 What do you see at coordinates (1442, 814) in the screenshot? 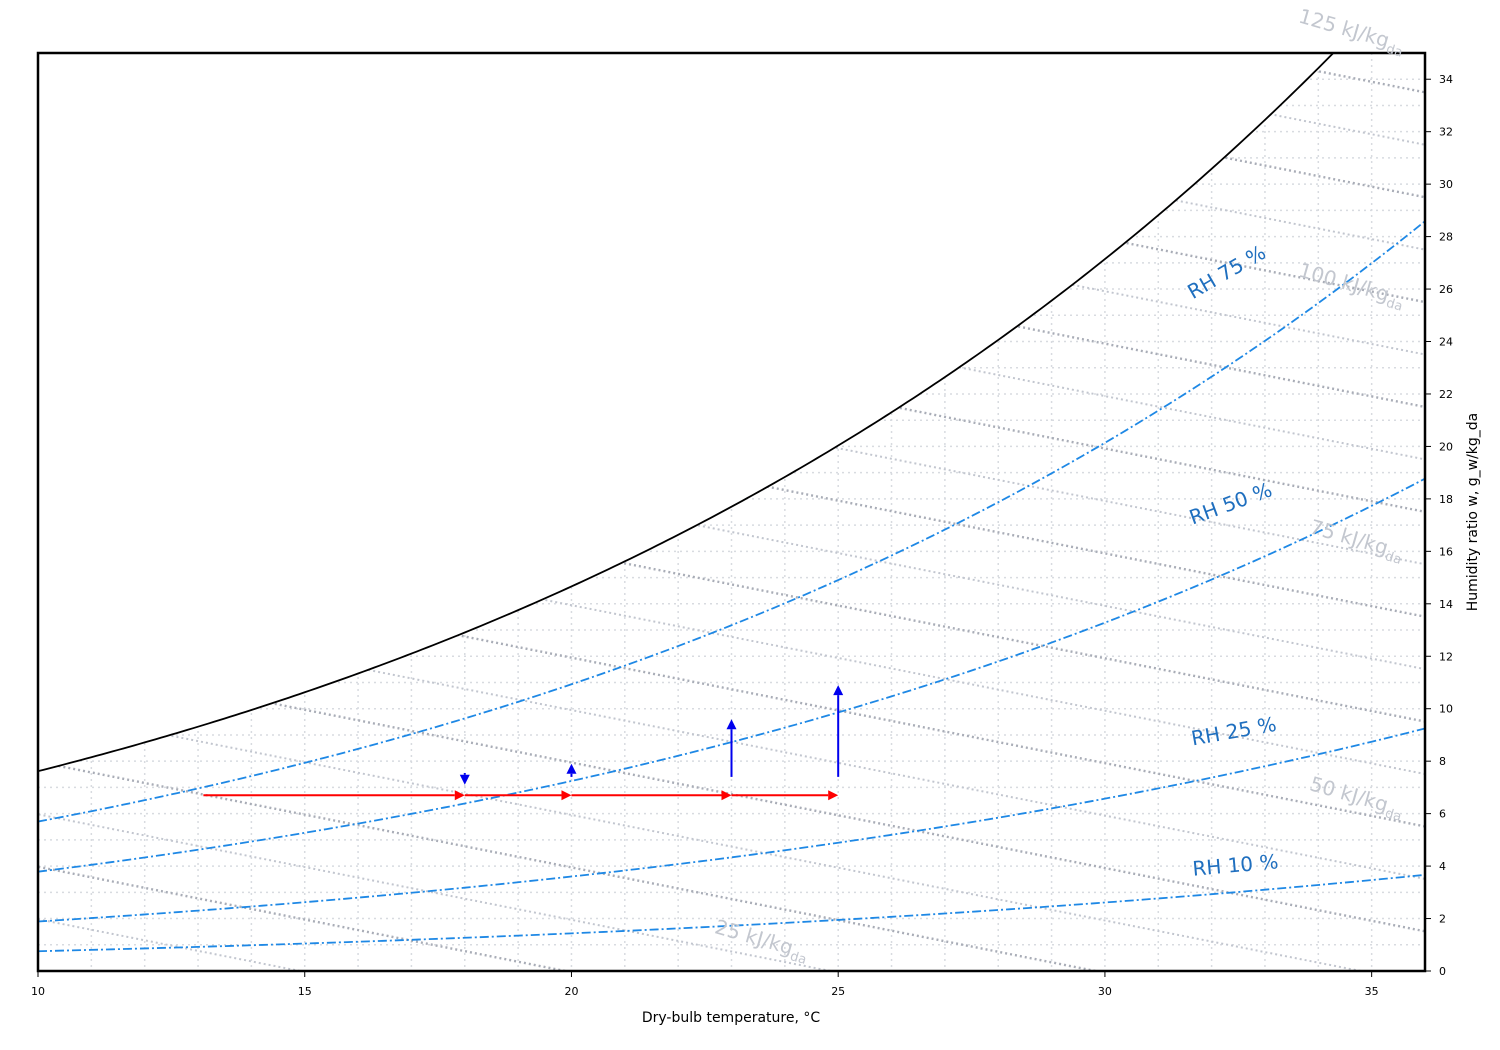
I see `y-tick-label: 6` at bounding box center [1442, 814].